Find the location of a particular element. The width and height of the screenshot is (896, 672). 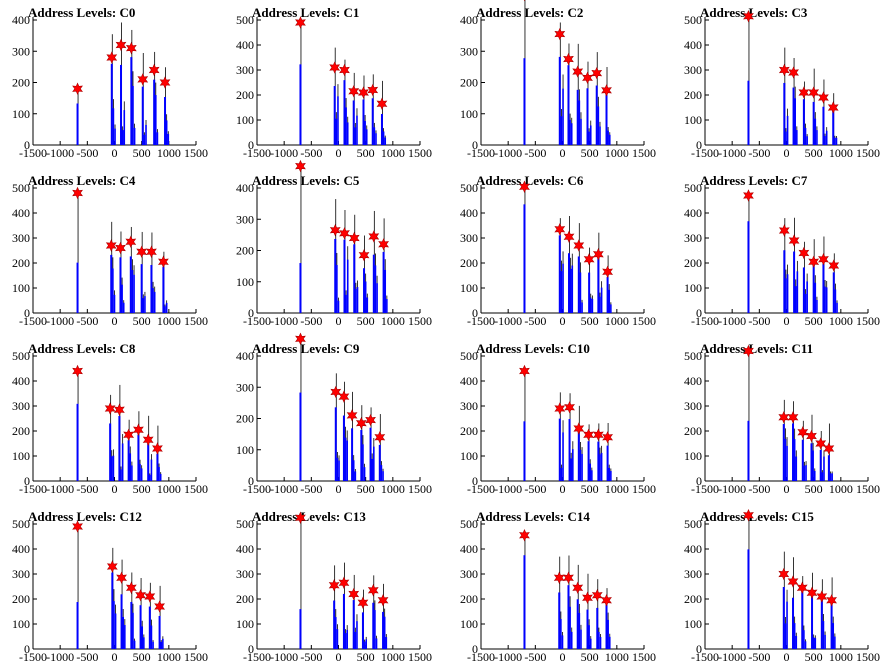

x-tick-label: 1000 is located at coordinates (169, 153).